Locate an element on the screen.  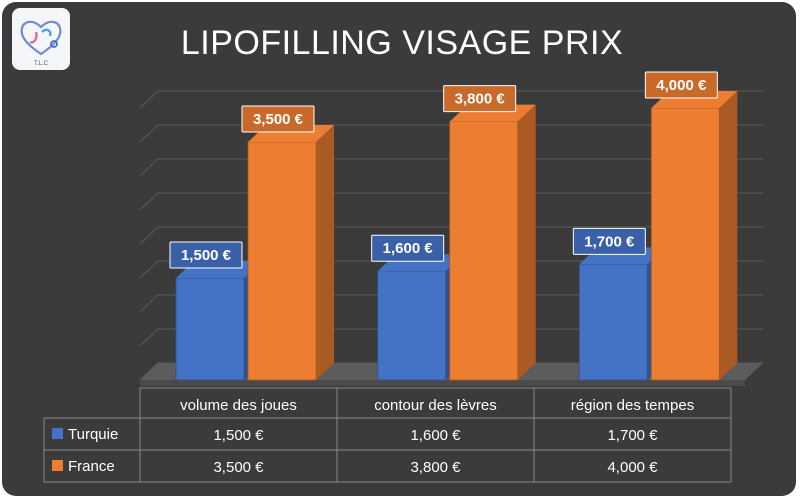
data-label-france-2: 4,000 € is located at coordinates (681, 85).